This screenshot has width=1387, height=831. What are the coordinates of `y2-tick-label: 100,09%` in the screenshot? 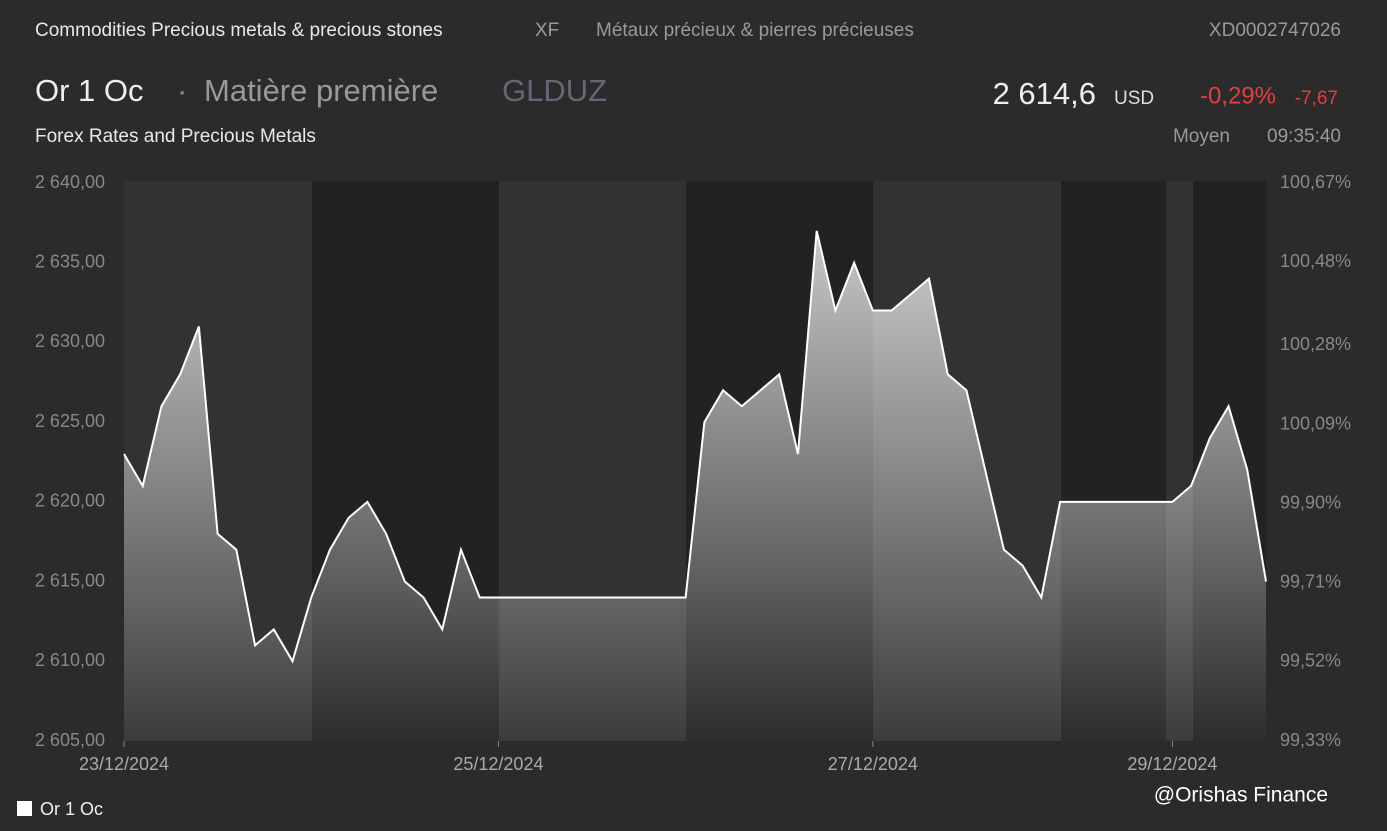 It's located at (1315, 423).